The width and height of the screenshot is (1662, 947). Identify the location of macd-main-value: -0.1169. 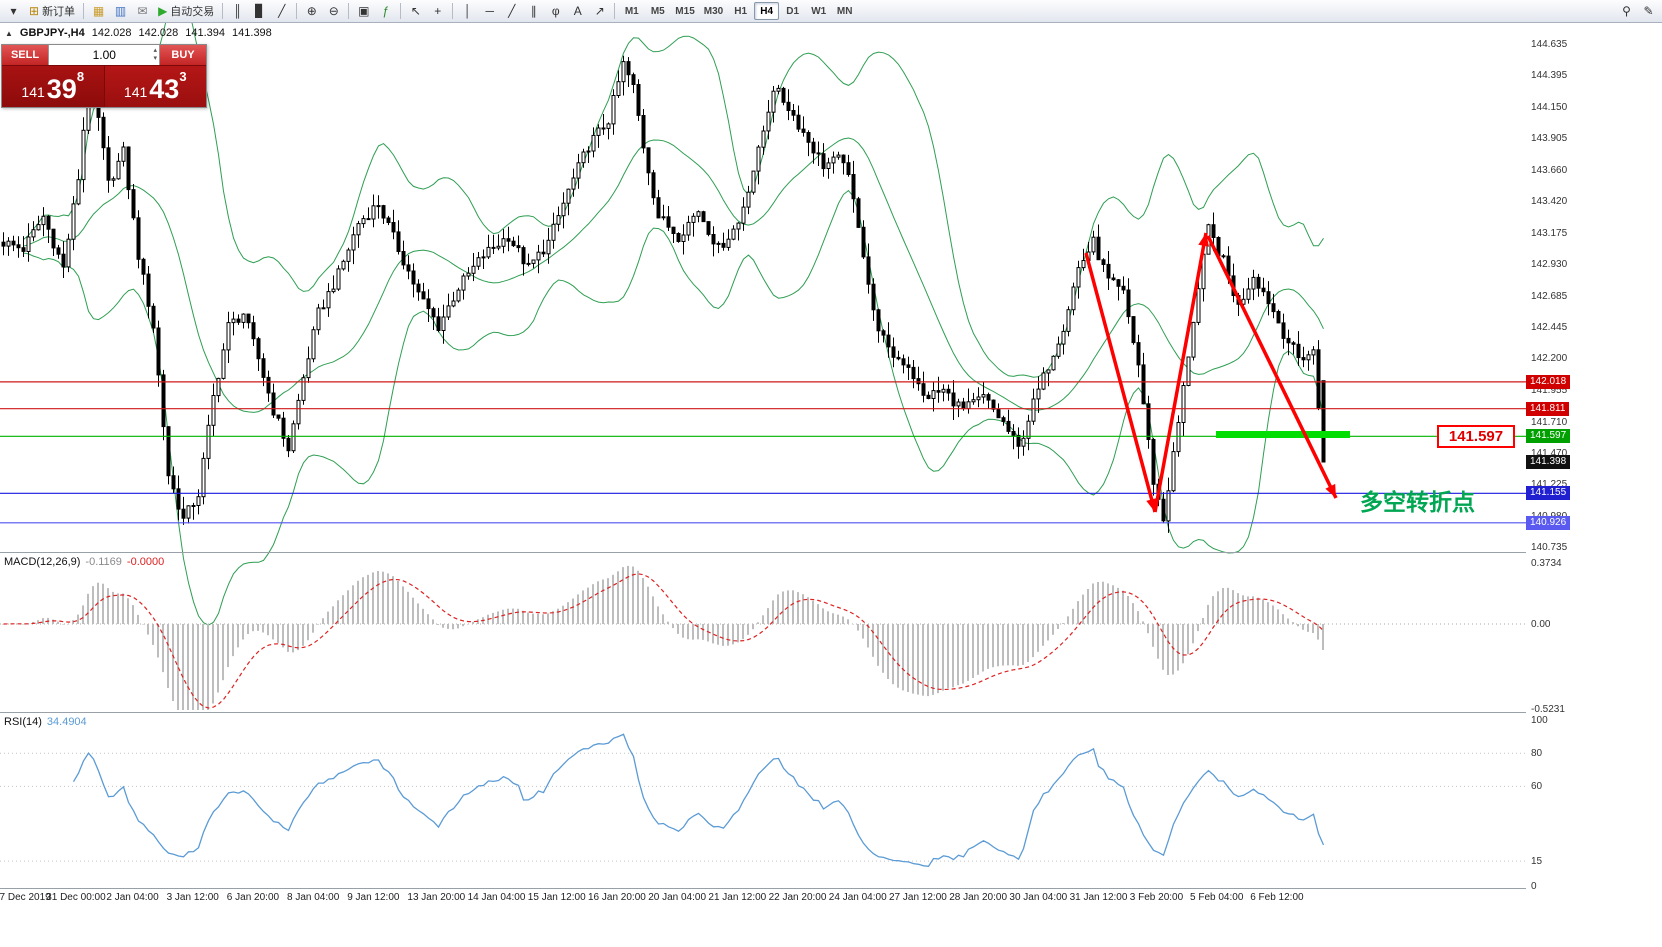
(103, 562).